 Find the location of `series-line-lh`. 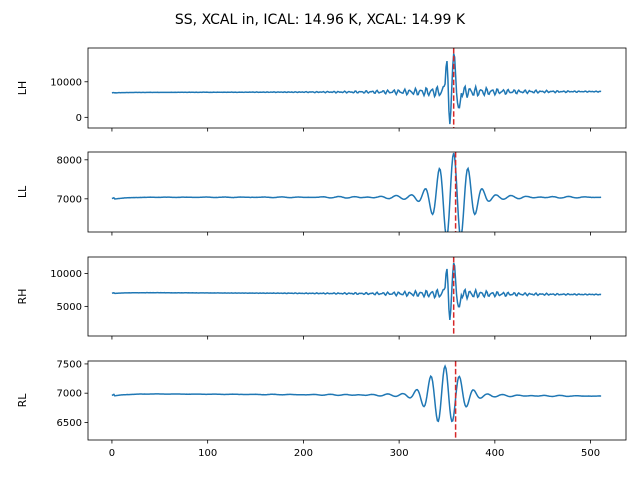

series-line-lh is located at coordinates (356, 89).